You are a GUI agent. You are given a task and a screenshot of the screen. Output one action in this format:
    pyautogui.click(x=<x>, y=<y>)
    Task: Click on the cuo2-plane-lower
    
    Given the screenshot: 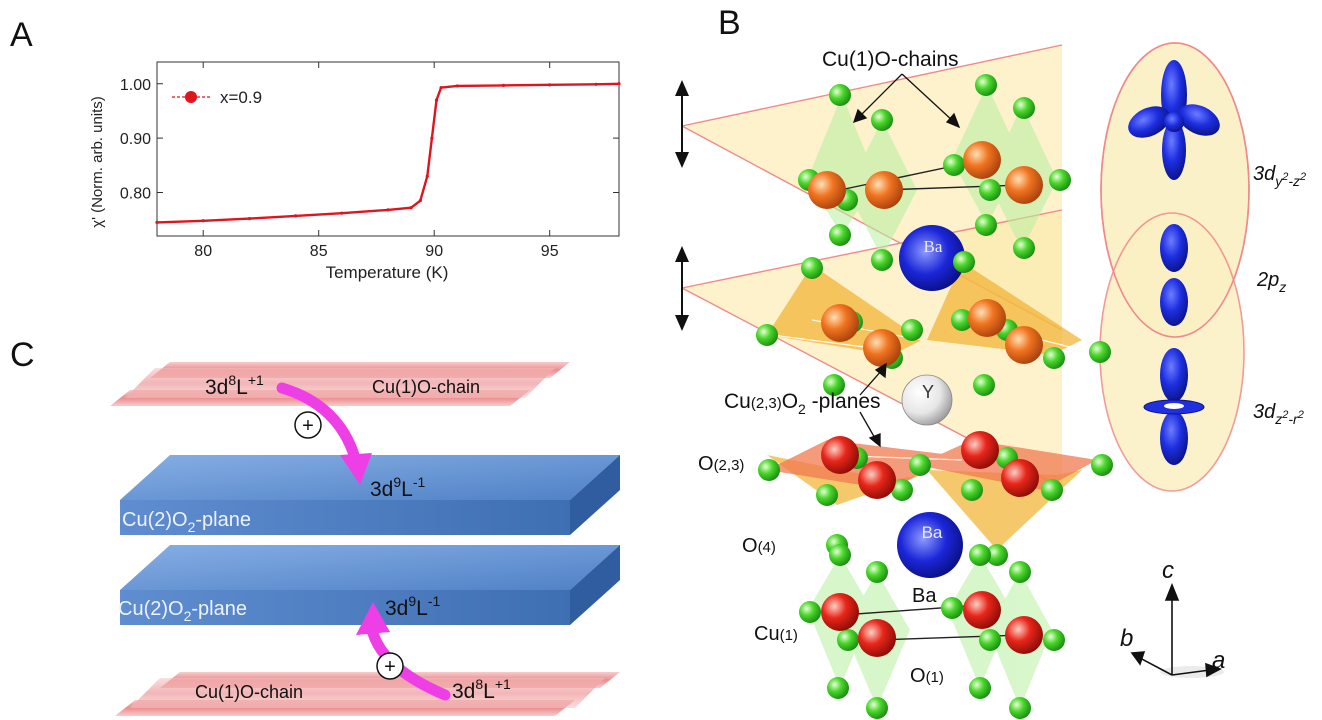 What is the action you would take?
    pyautogui.click(x=370, y=585)
    